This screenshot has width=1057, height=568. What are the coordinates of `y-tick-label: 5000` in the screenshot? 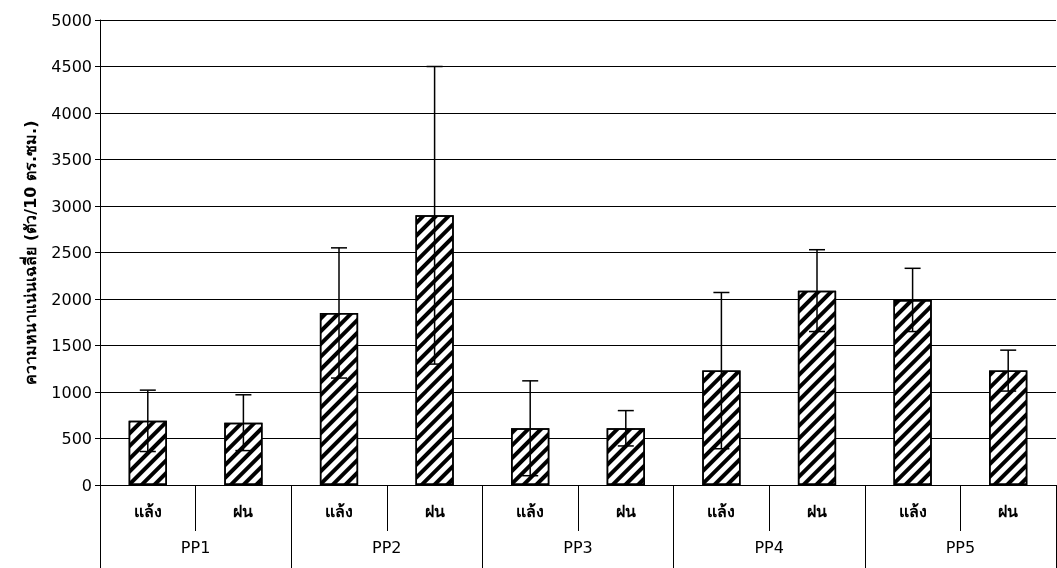 It's located at (71, 20).